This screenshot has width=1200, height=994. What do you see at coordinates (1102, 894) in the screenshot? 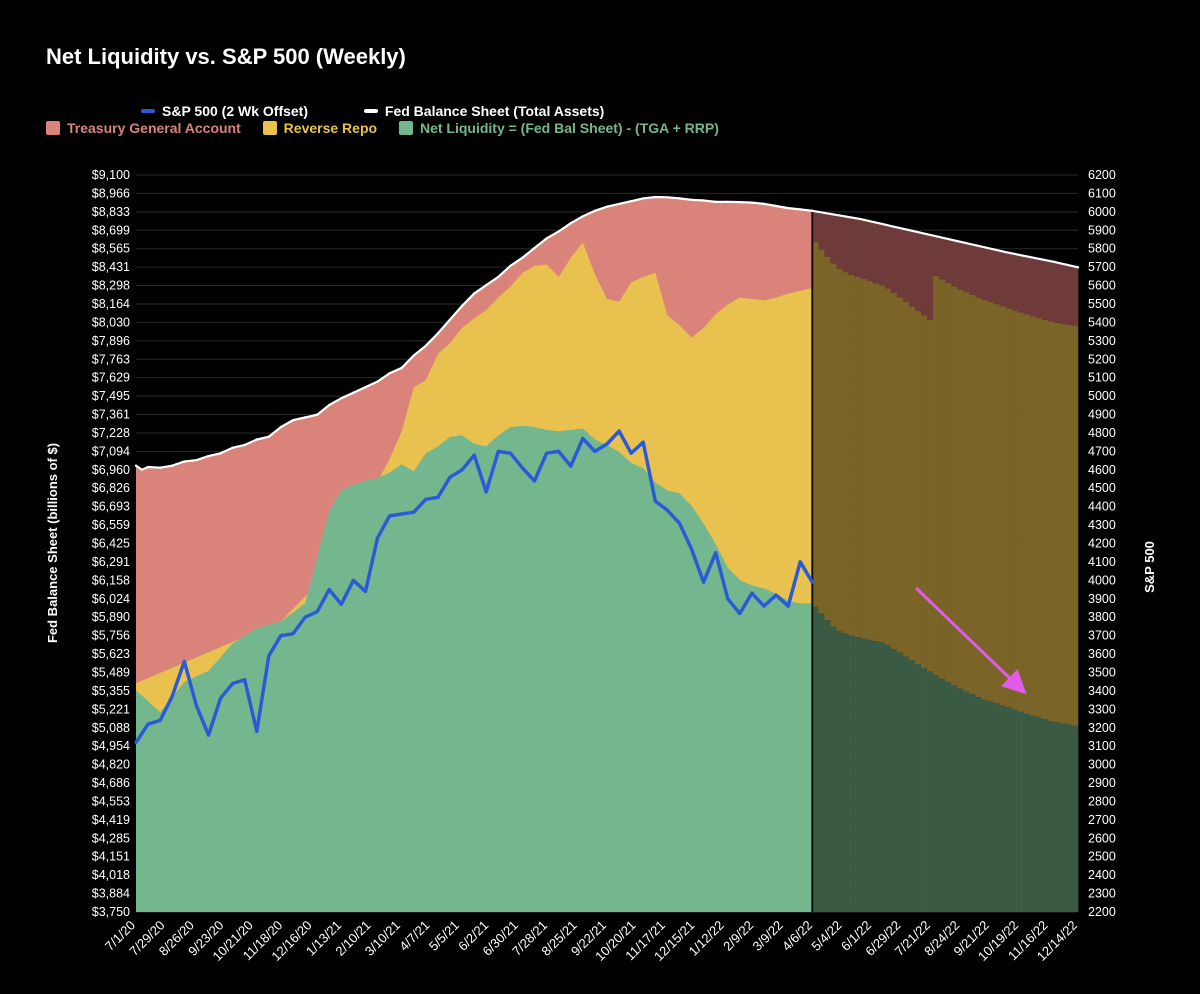
I see `y-tick-right: 2300` at bounding box center [1102, 894].